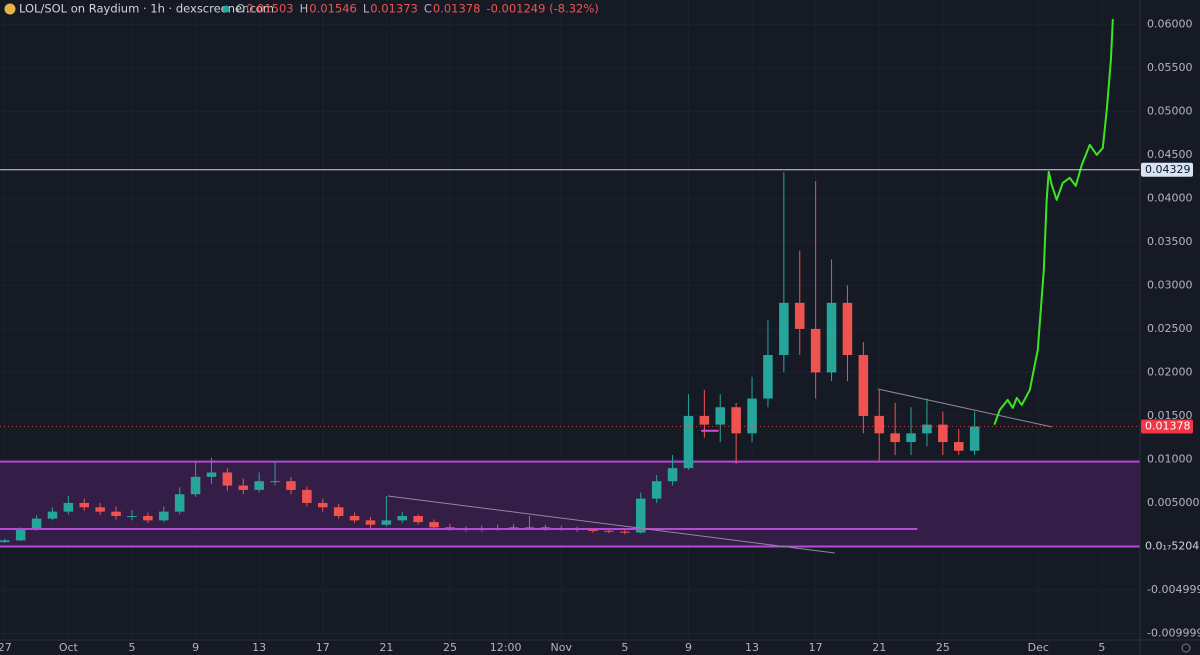  What do you see at coordinates (1170, 154) in the screenshot?
I see `y-tick-label: 0.04500` at bounding box center [1170, 154].